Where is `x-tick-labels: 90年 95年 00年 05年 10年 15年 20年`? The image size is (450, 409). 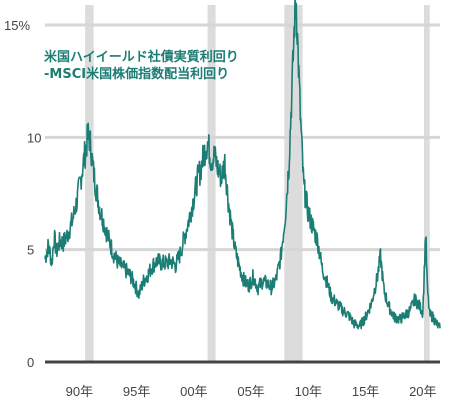 x-tick-labels: 90年 95年 00年 05年 10年 15年 20年 is located at coordinates (251, 391).